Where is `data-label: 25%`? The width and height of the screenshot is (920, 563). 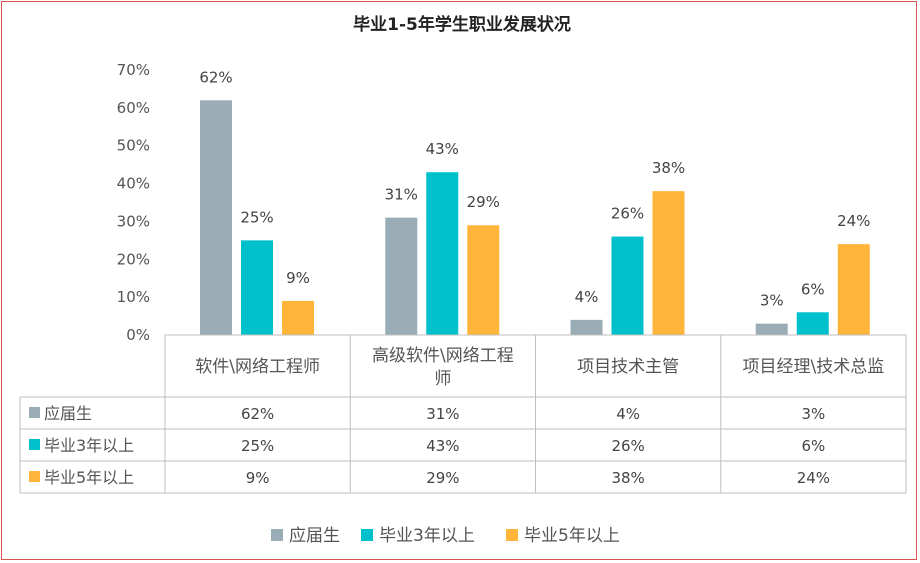 data-label: 25% is located at coordinates (256, 217).